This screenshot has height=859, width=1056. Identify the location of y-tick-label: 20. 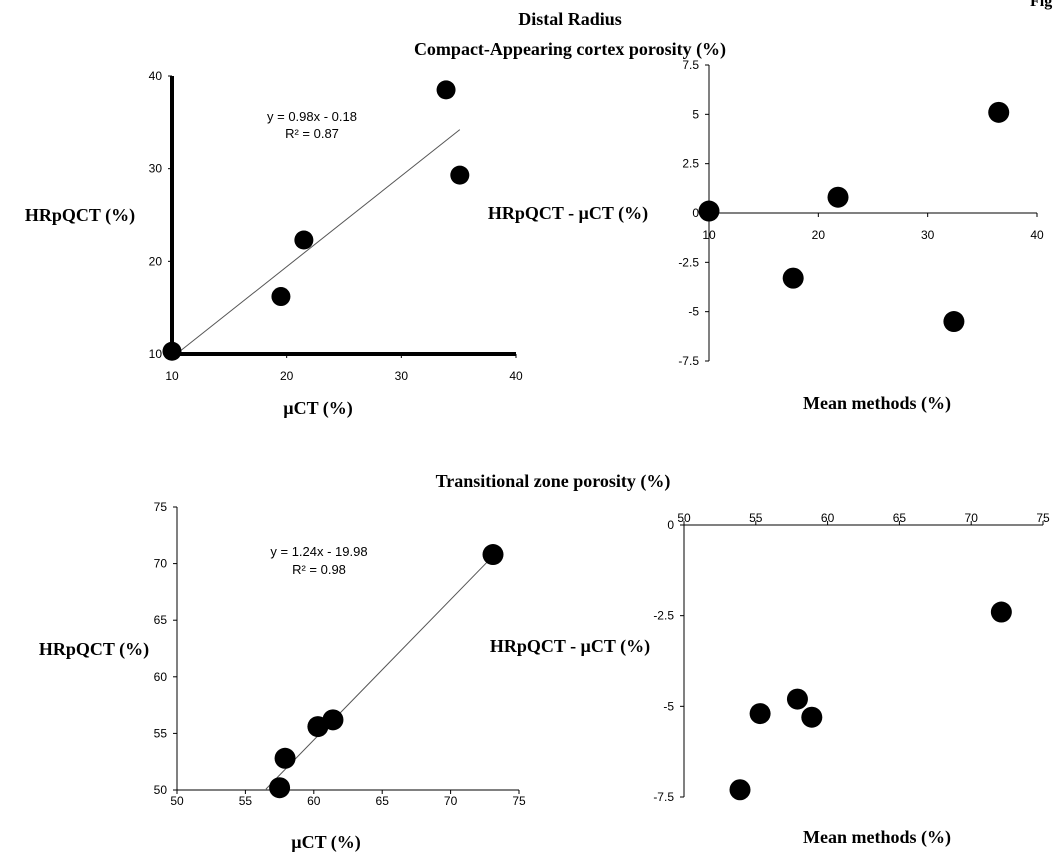
(156, 261).